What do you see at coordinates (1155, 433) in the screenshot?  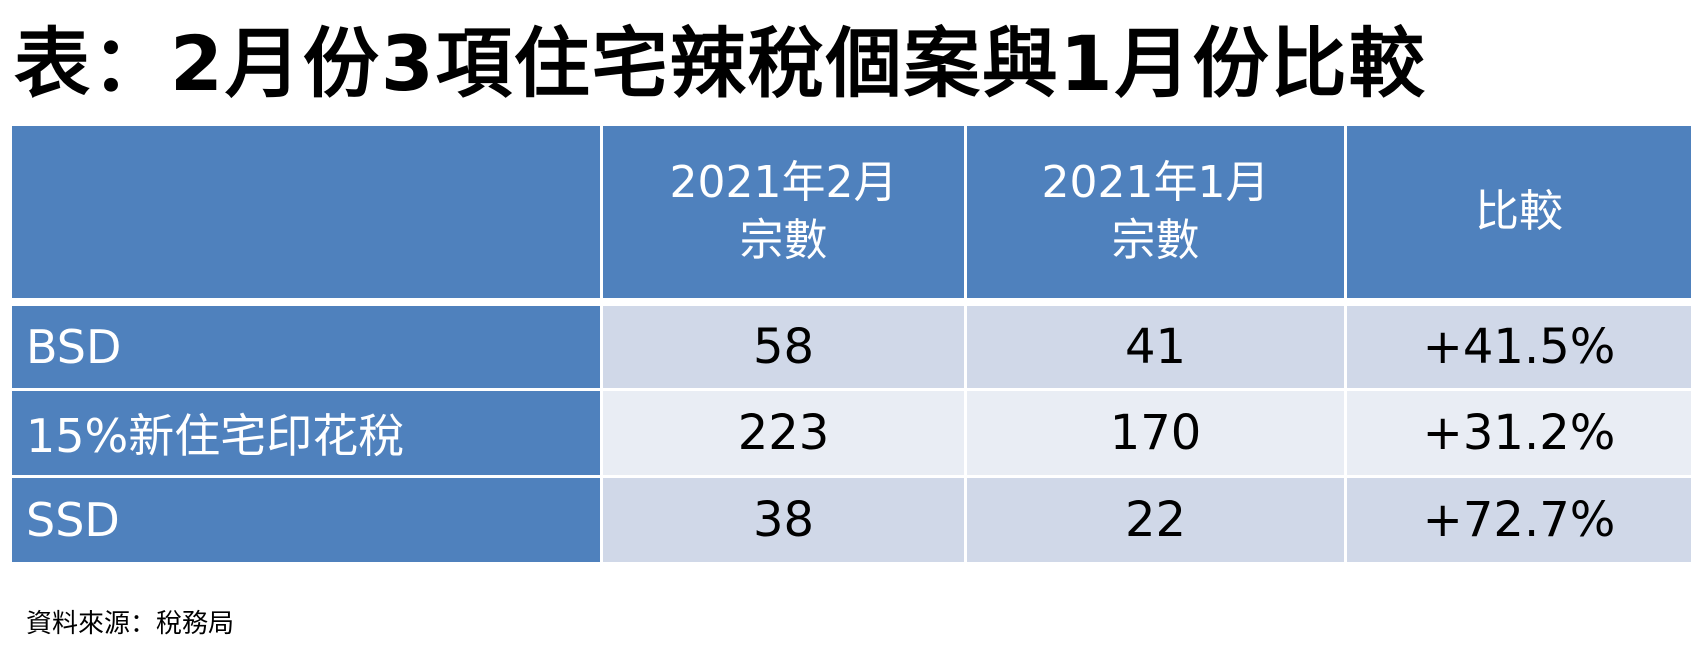 I see `jan-count: 170` at bounding box center [1155, 433].